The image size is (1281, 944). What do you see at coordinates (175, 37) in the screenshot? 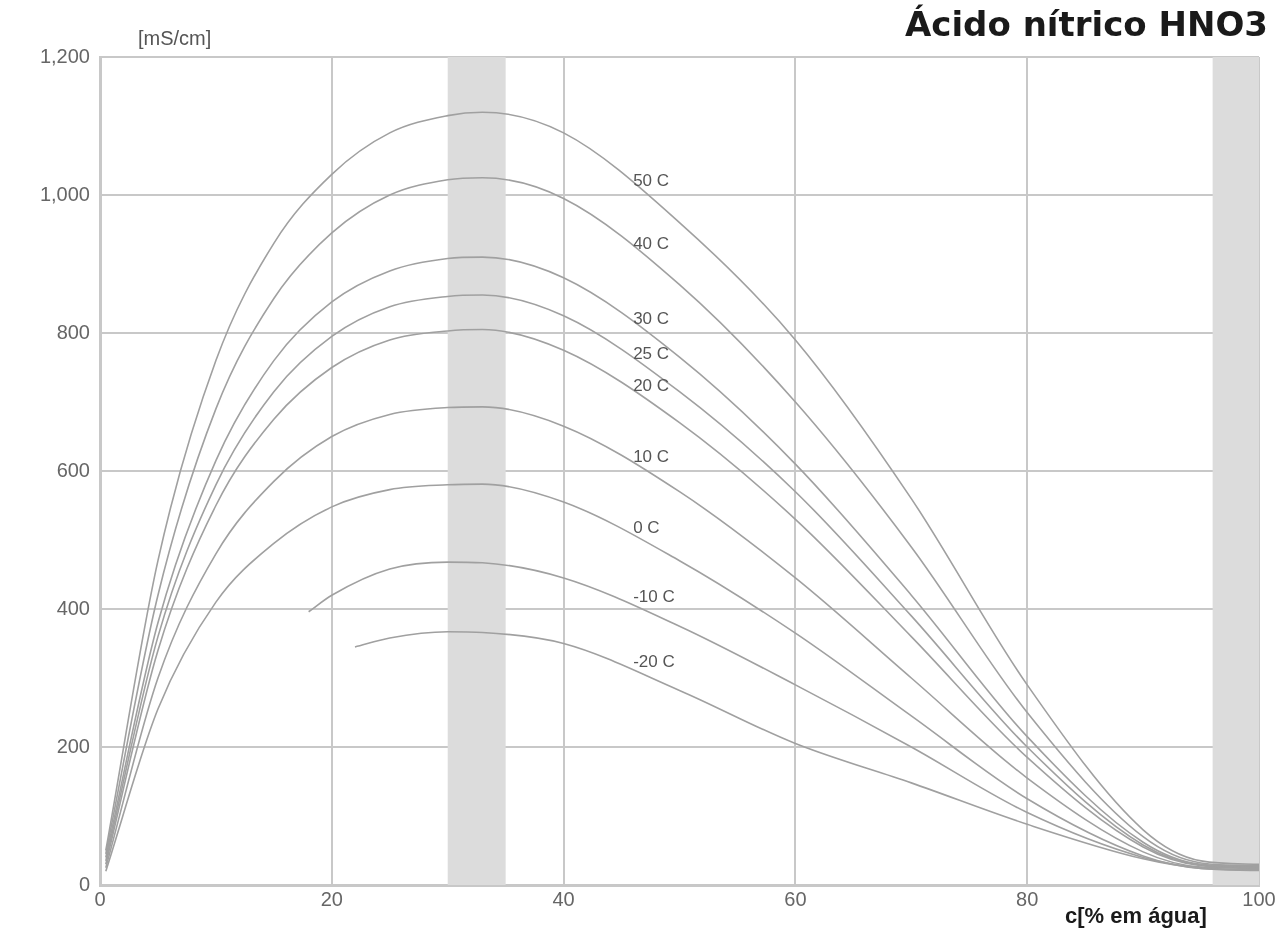
I see `y-axis-title: [mS/cm]` at bounding box center [175, 37].